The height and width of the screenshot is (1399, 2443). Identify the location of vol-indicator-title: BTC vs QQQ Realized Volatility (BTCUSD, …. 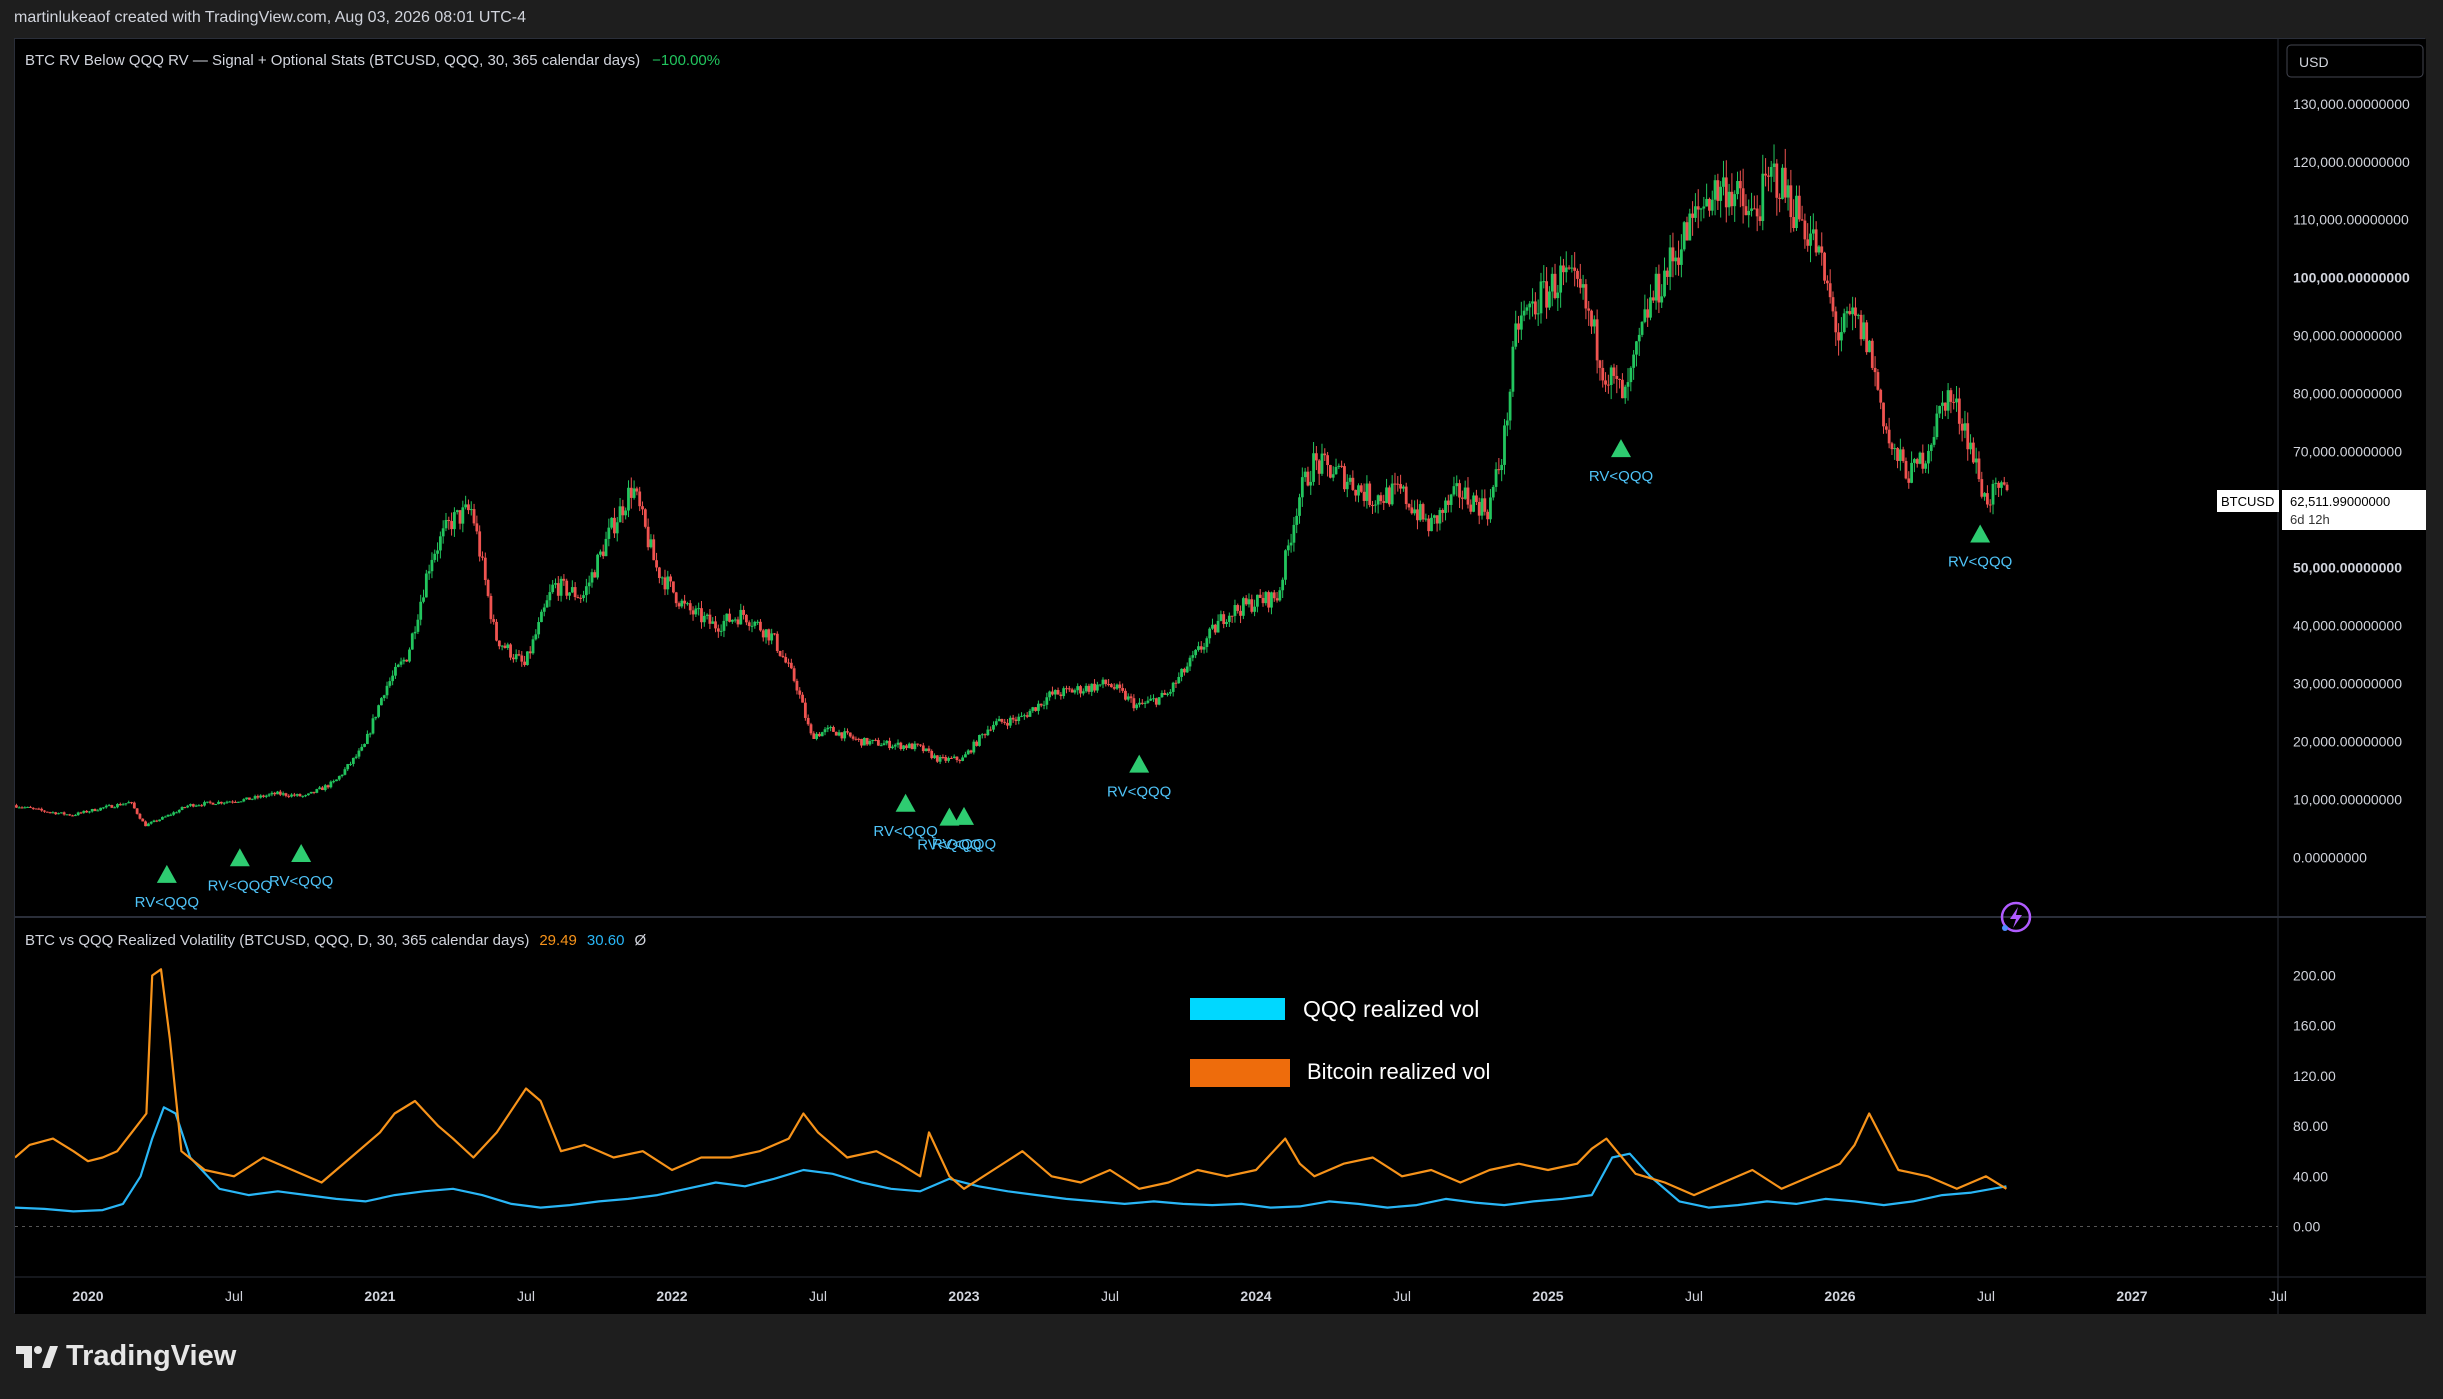
(277, 940).